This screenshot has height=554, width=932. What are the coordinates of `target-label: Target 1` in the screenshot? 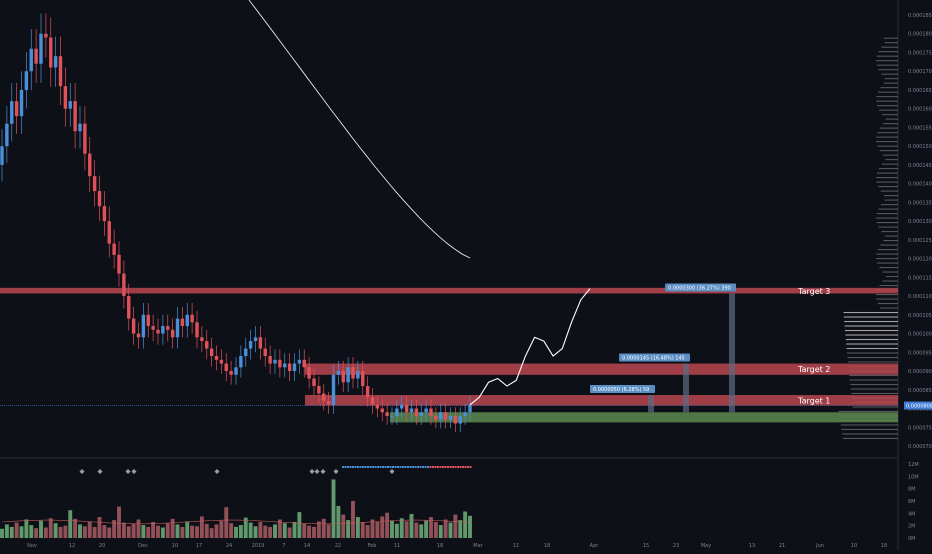 It's located at (813, 400).